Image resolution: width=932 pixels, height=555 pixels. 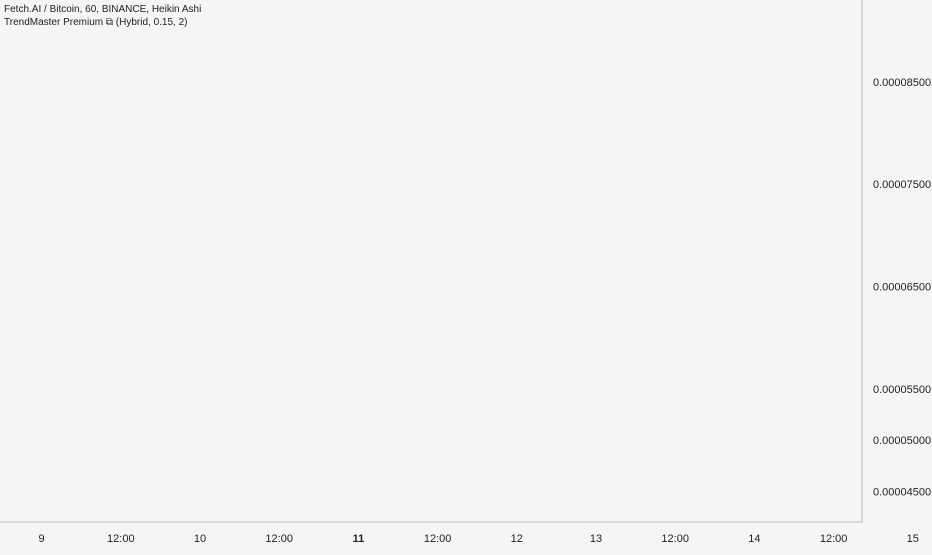 What do you see at coordinates (96, 22) in the screenshot?
I see `indicator-title: TrendMaster Premium ⧉ (Hybrid, 0.15, 2)` at bounding box center [96, 22].